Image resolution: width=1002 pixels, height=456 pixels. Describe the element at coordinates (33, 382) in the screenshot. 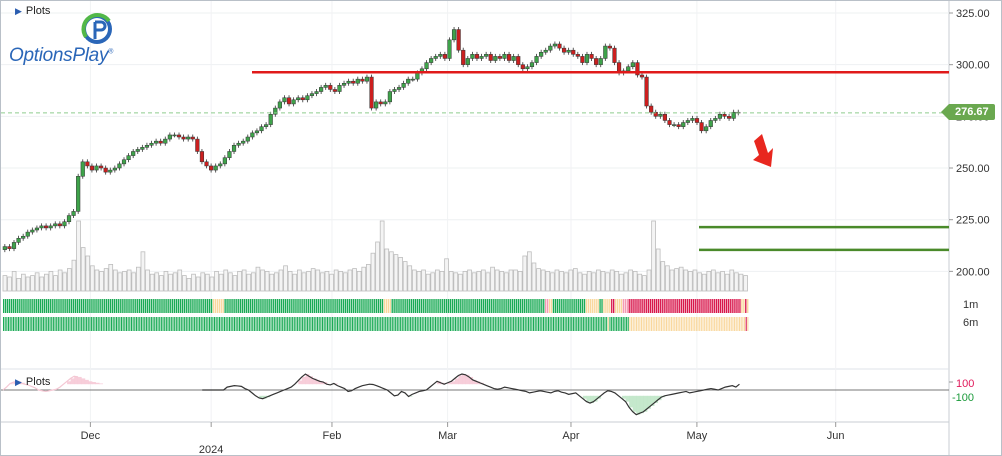

I see `indicator-plots-toggle: ▶ Plots` at that location.